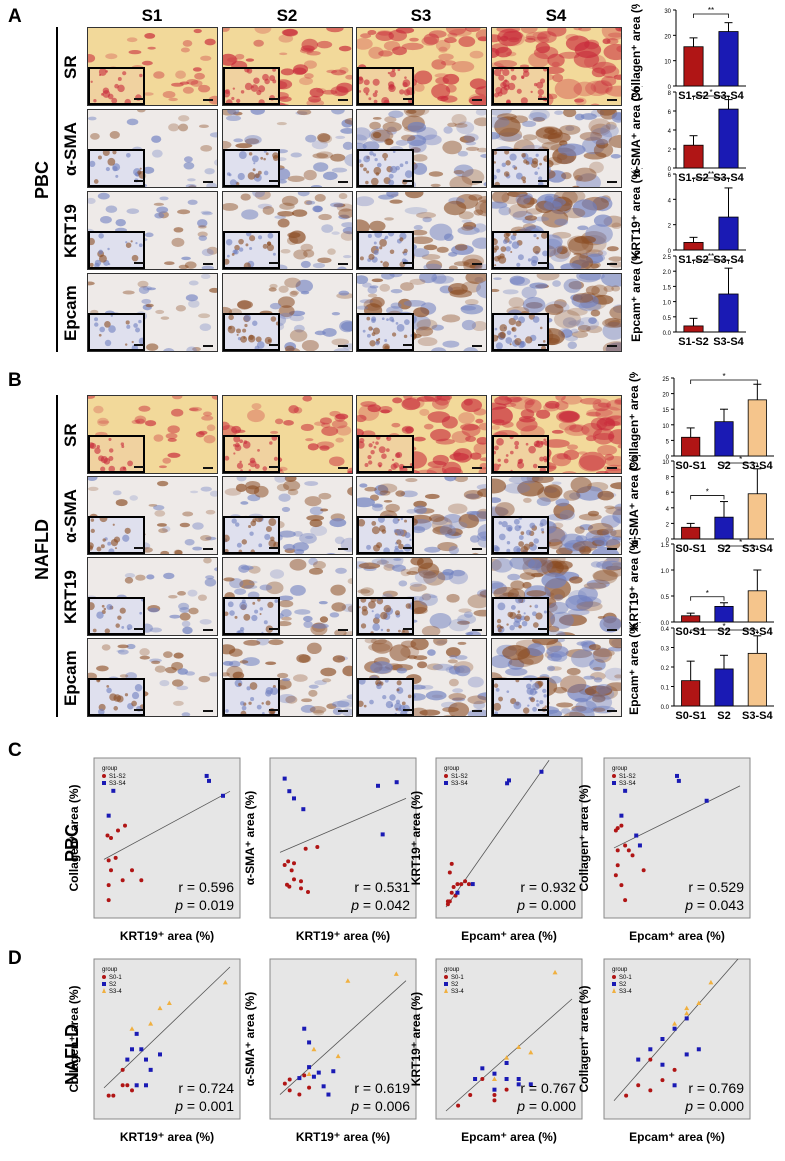  What do you see at coordinates (670, 151) in the screenshot?
I see `y-tick-label: 2` at bounding box center [670, 151].